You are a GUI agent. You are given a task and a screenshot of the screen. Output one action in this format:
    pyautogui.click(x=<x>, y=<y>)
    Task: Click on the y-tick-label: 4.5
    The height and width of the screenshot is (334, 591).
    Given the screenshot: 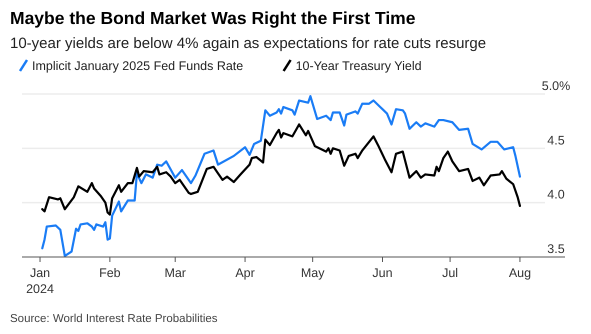 What is the action you would take?
    pyautogui.click(x=556, y=140)
    